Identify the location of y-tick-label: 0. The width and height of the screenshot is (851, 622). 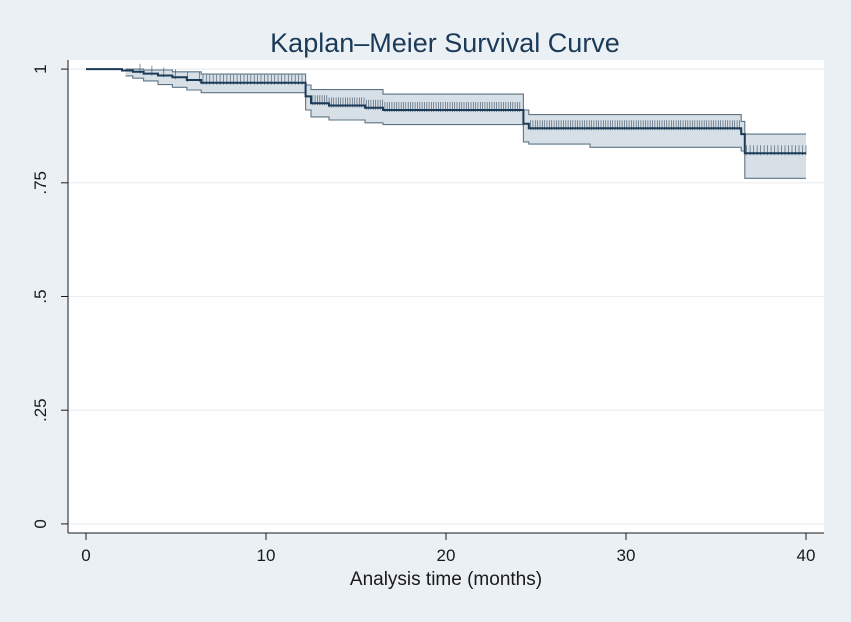
(40, 523).